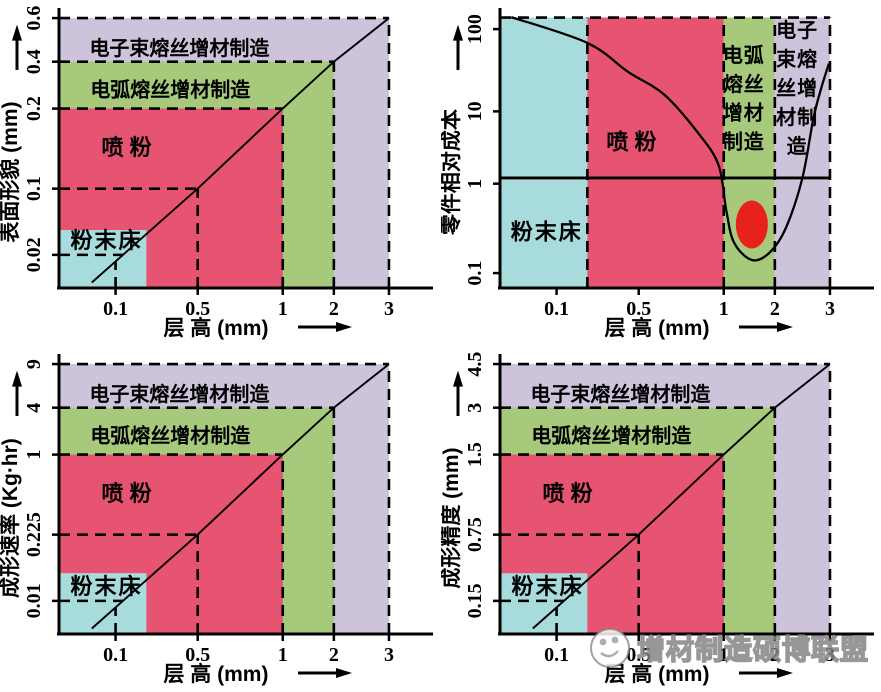  What do you see at coordinates (34, 408) in the screenshot?
I see `y-tick-label: 4` at bounding box center [34, 408].